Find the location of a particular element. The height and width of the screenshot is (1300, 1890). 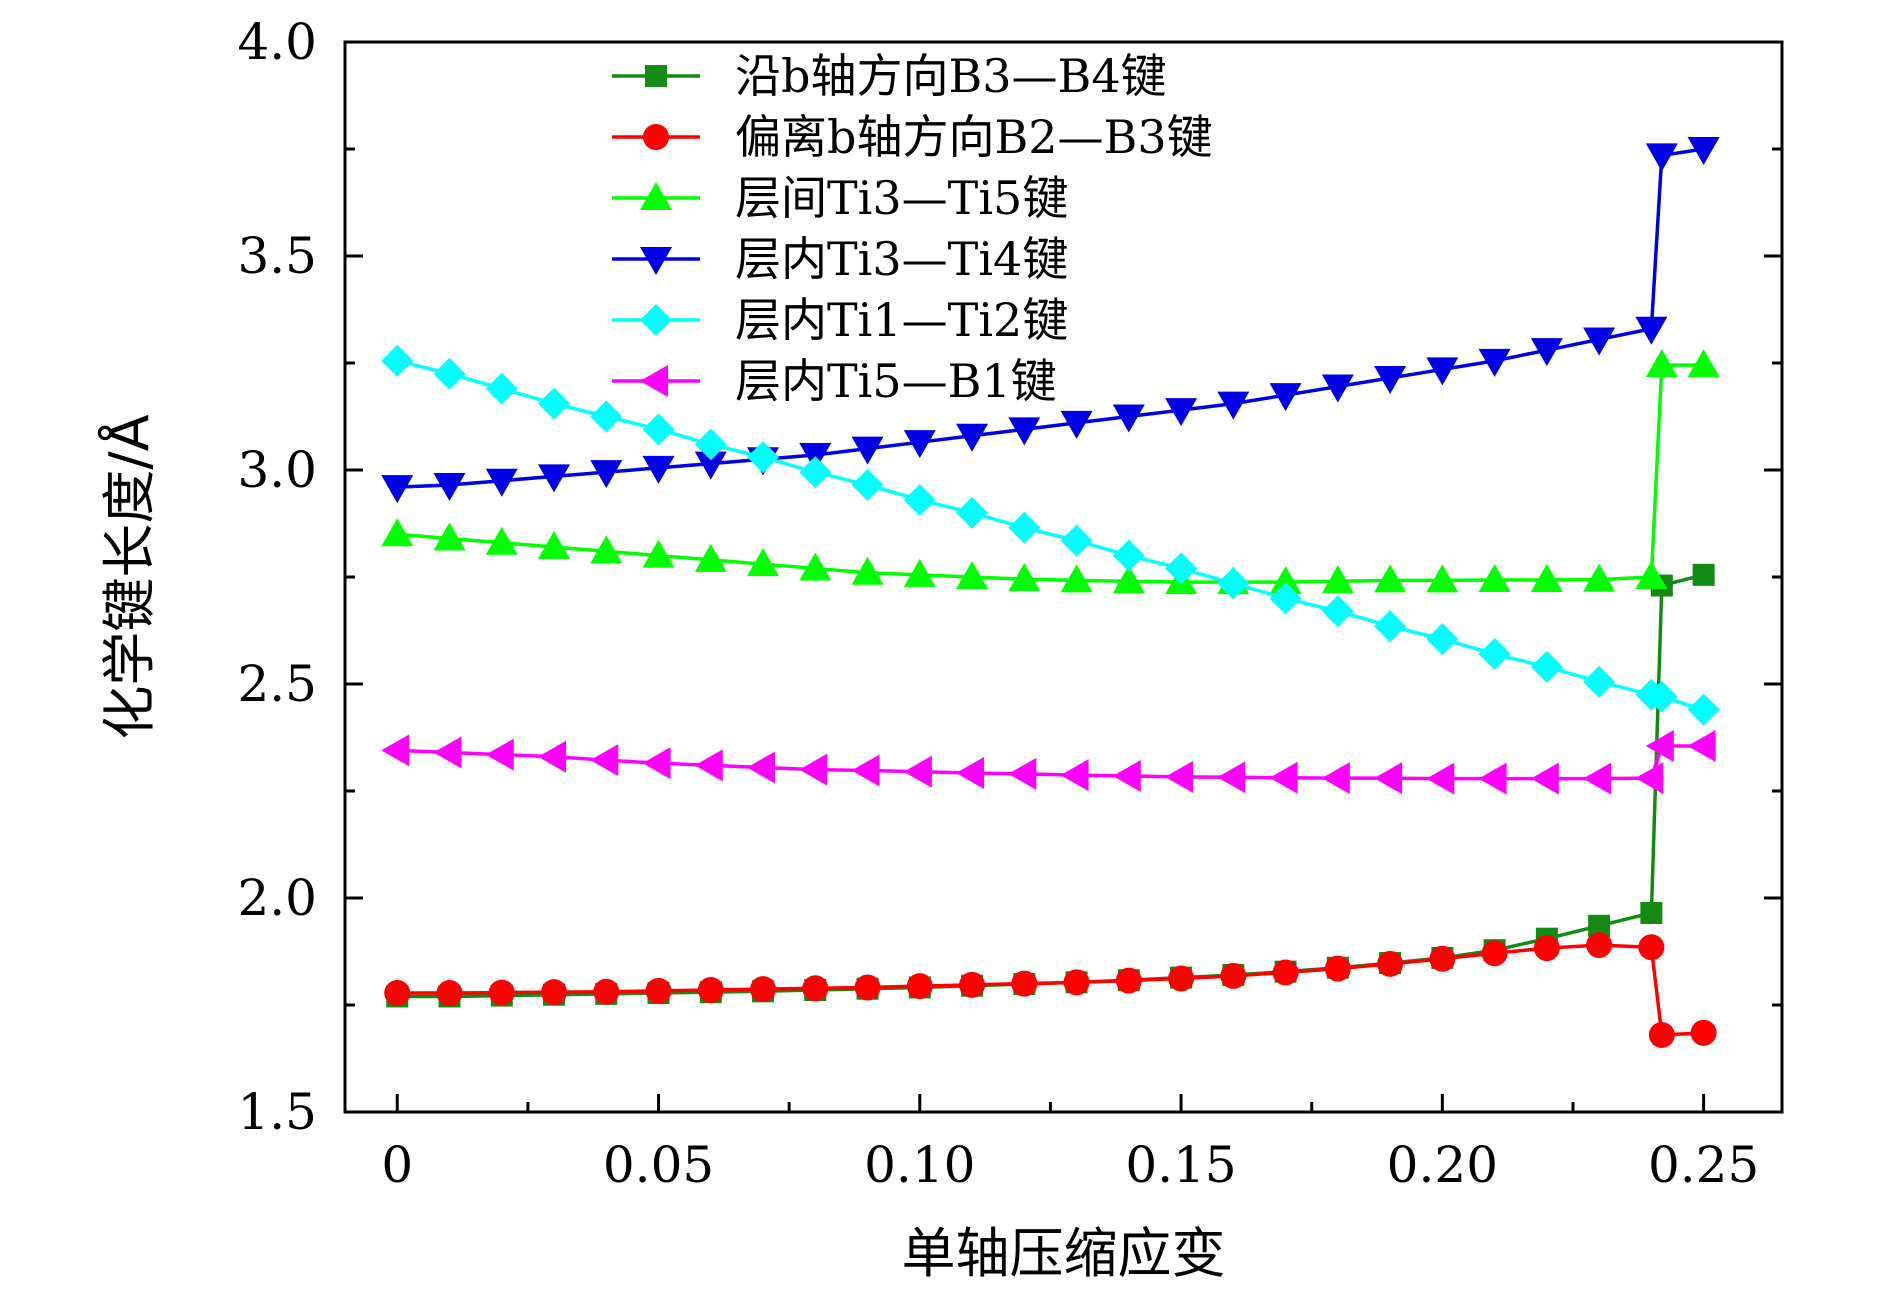

x-axis-title: 单轴压缩应变 is located at coordinates (1064, 1253).